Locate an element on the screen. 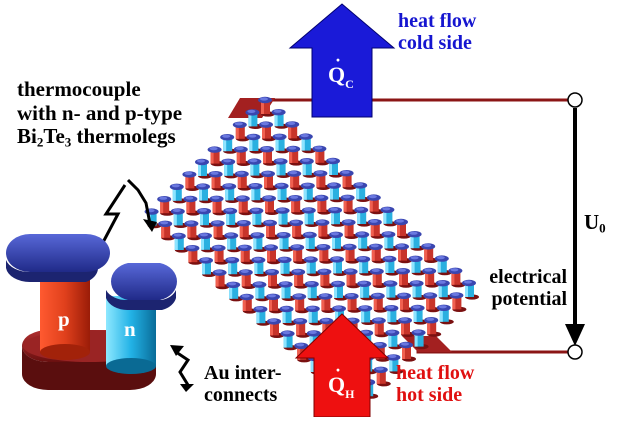 The height and width of the screenshot is (422, 621). voltage-arrow-head is located at coordinates (575, 335).